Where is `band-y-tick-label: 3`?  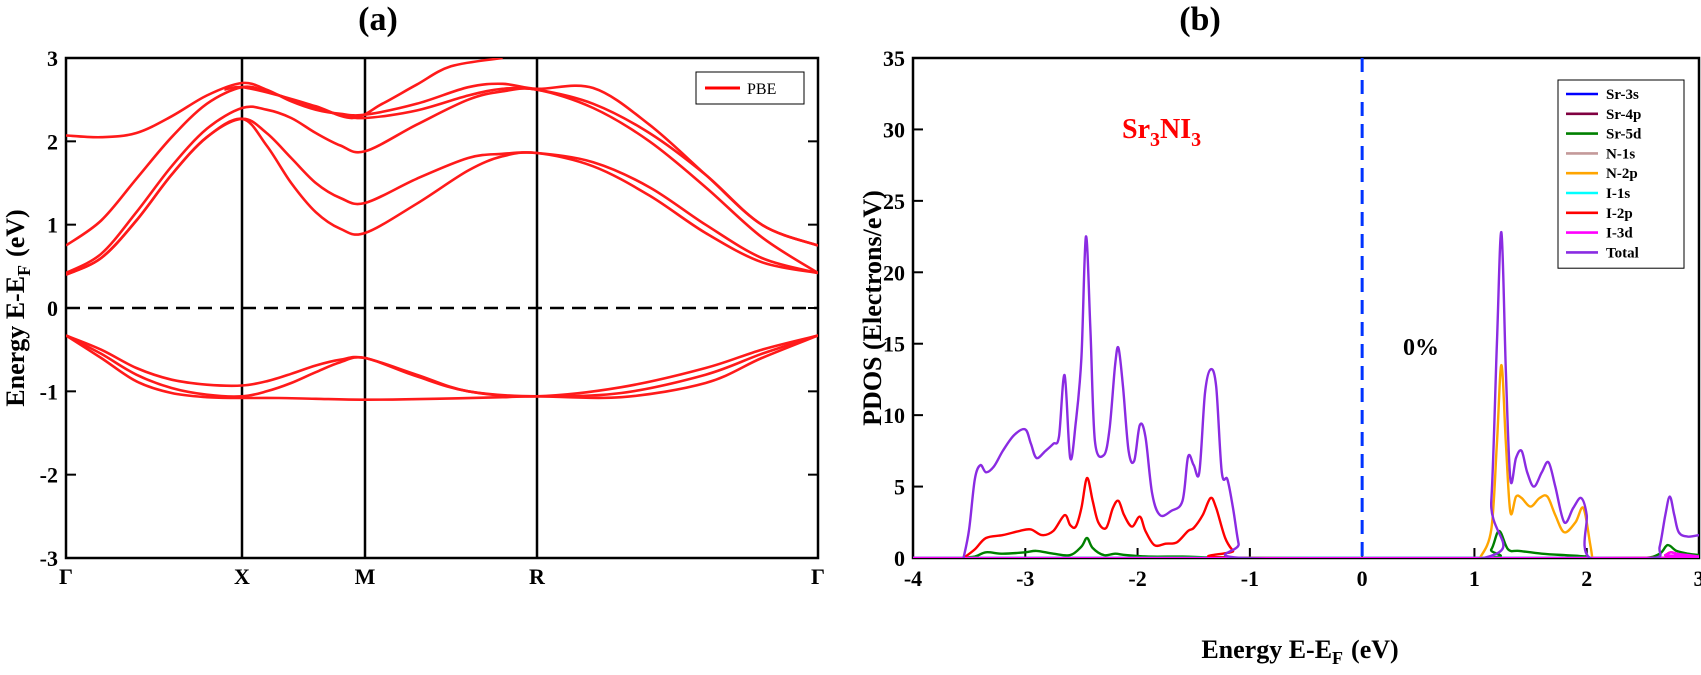
band-y-tick-label: 3 is located at coordinates (52, 58).